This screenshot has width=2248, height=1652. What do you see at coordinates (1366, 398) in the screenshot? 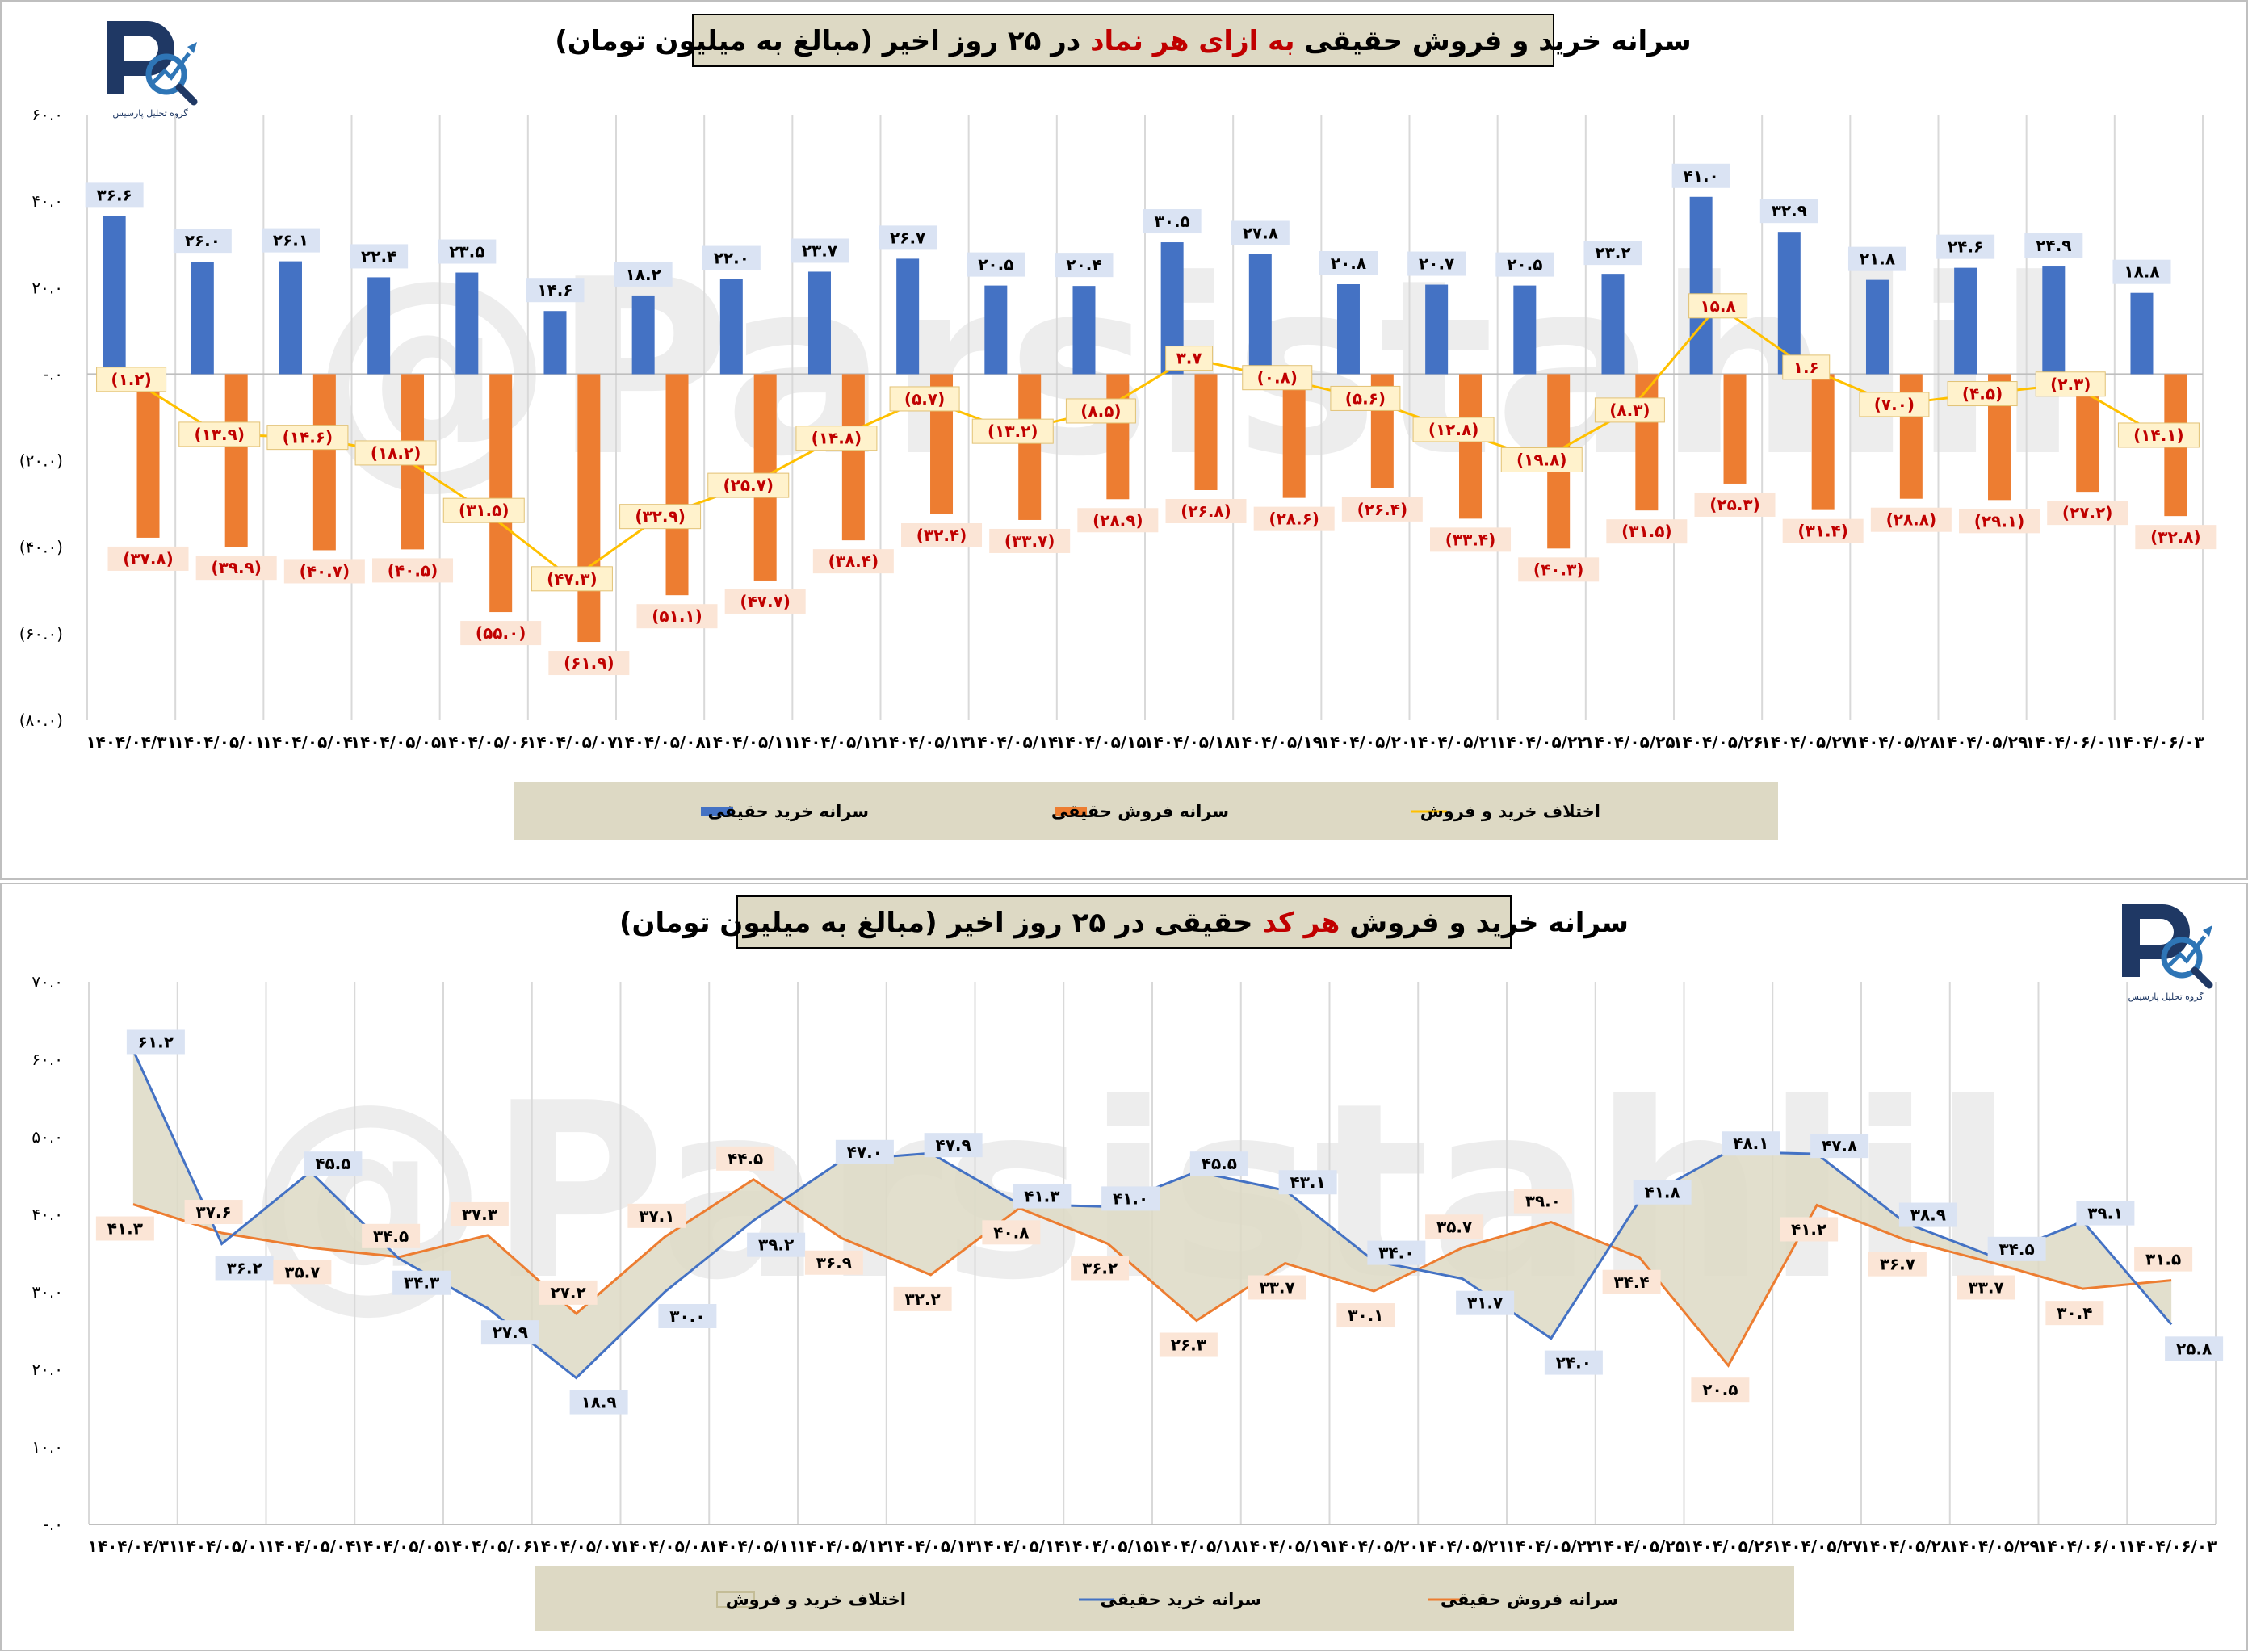
I see `diff-data-label: (۵.۶)` at bounding box center [1366, 398].